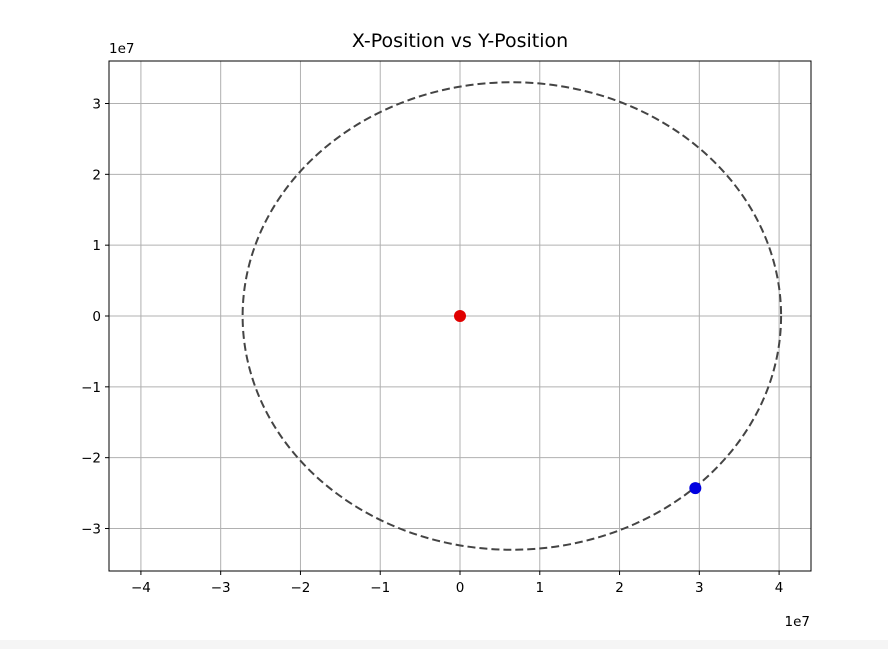 The width and height of the screenshot is (888, 649). I want to click on x-offset-label: 1e7, so click(797, 622).